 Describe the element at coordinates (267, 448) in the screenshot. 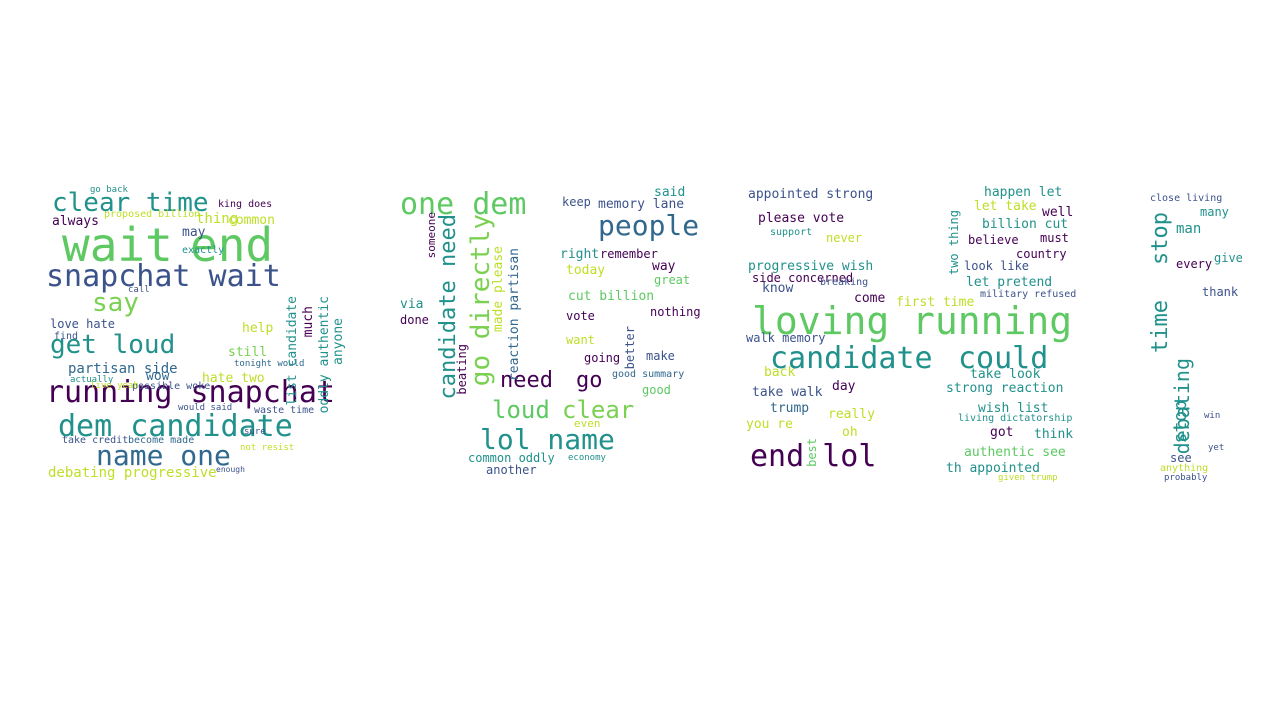

I see `cloud-word: not resist` at that location.